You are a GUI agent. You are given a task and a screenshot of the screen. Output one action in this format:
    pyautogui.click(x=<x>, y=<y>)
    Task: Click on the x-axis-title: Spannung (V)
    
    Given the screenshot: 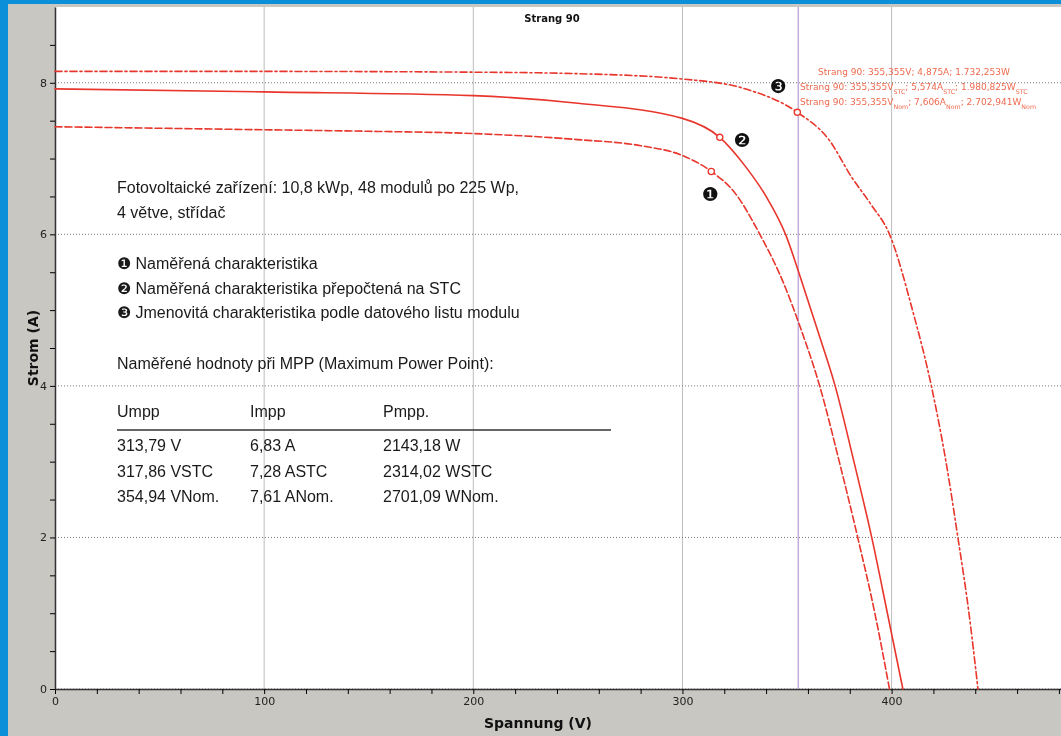 What is the action you would take?
    pyautogui.click(x=538, y=723)
    